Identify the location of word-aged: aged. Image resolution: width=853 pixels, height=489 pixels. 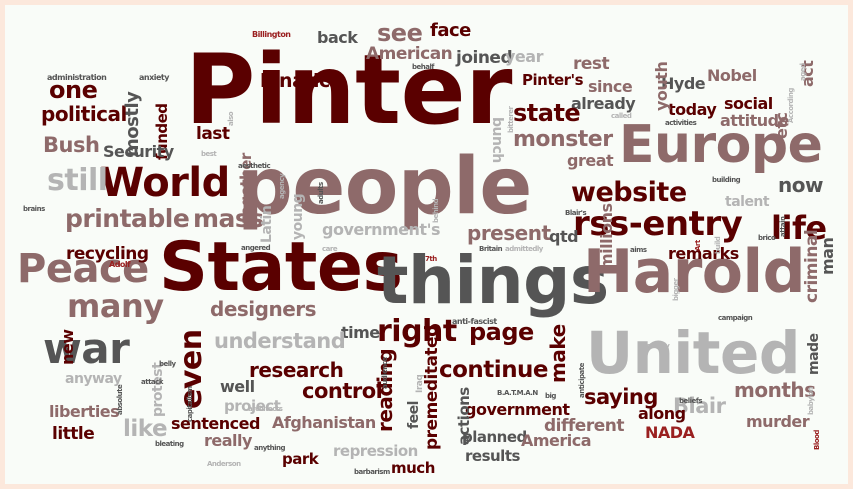
(803, 72).